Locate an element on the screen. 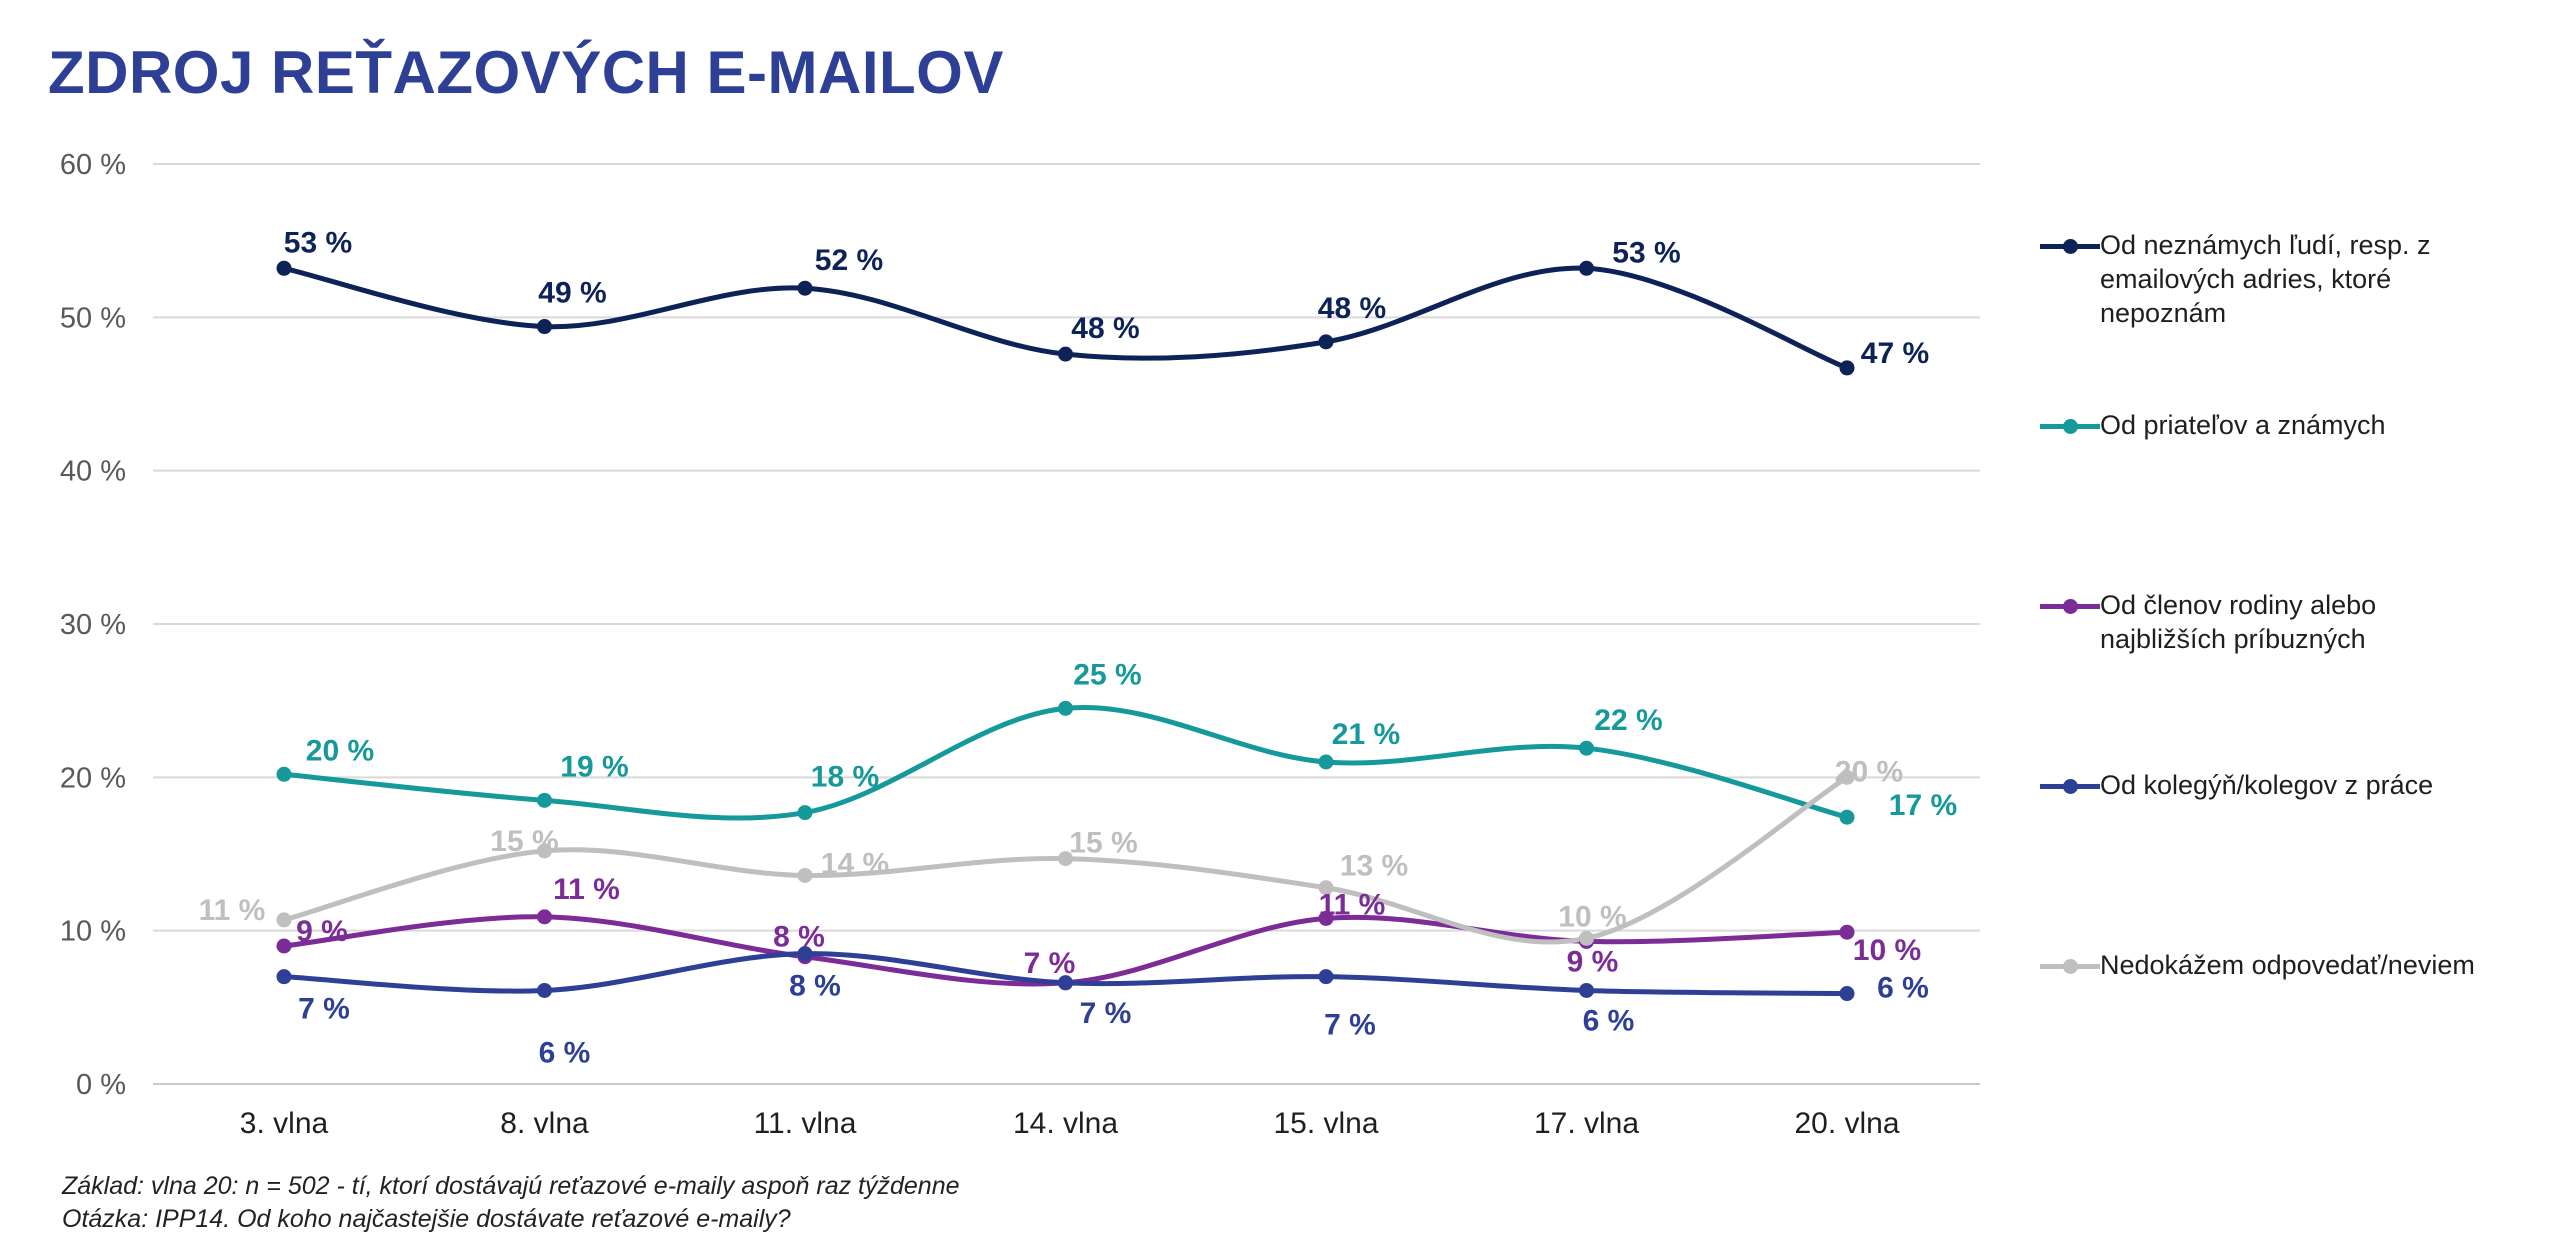  legend-item: Od priateľov a známych is located at coordinates (2270, 425).